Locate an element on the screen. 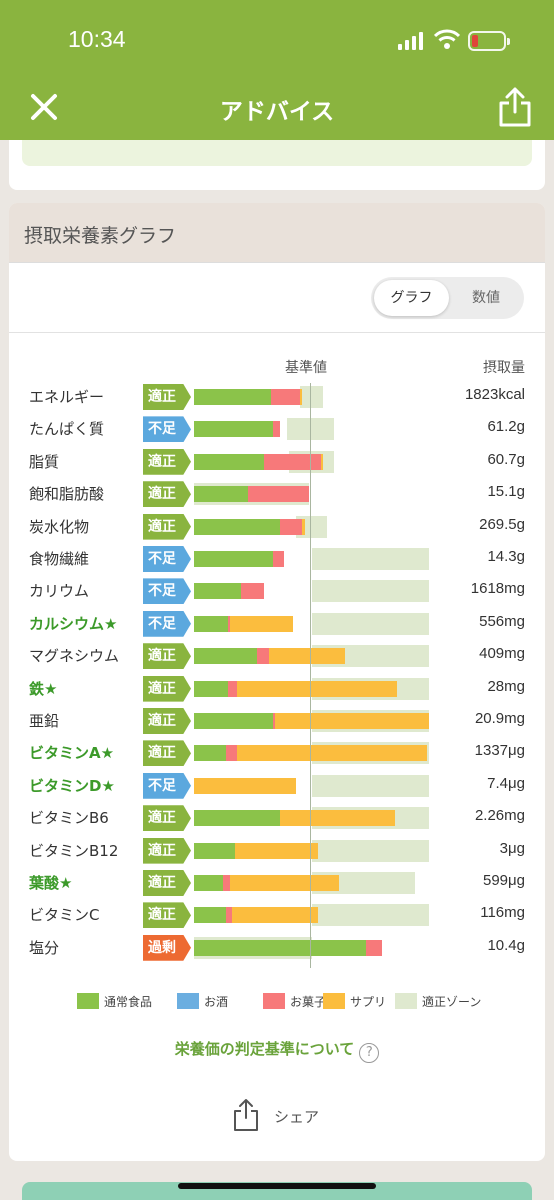  nutrient-name: カリウム is located at coordinates (59, 591).